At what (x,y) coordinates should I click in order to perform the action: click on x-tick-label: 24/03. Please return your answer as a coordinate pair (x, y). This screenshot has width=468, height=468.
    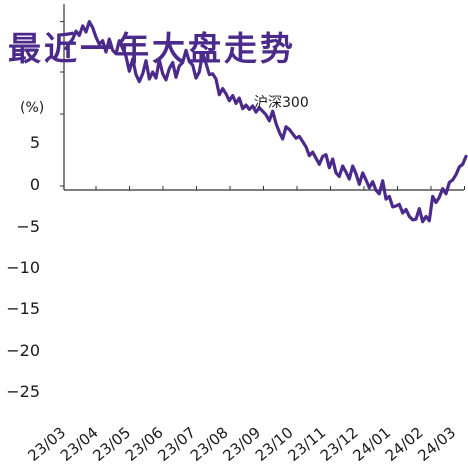
    Looking at the image, I should click on (436, 444).